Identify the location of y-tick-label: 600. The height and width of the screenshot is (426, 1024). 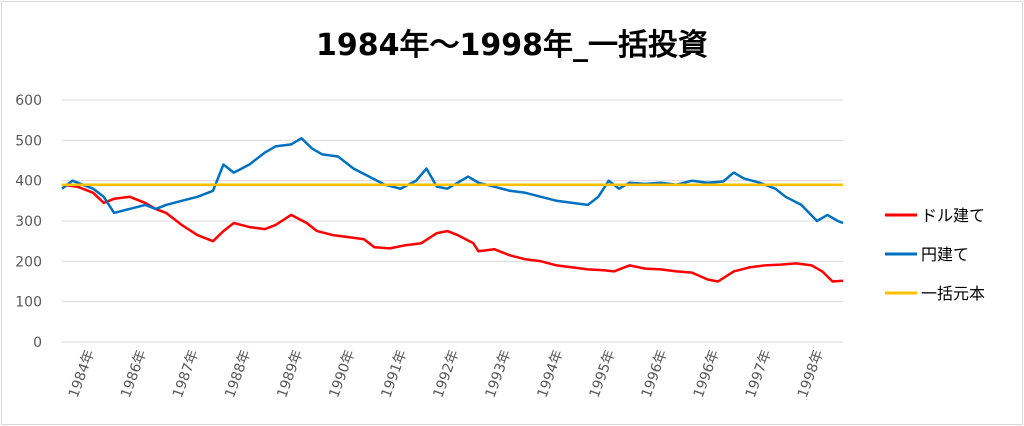
(28, 101).